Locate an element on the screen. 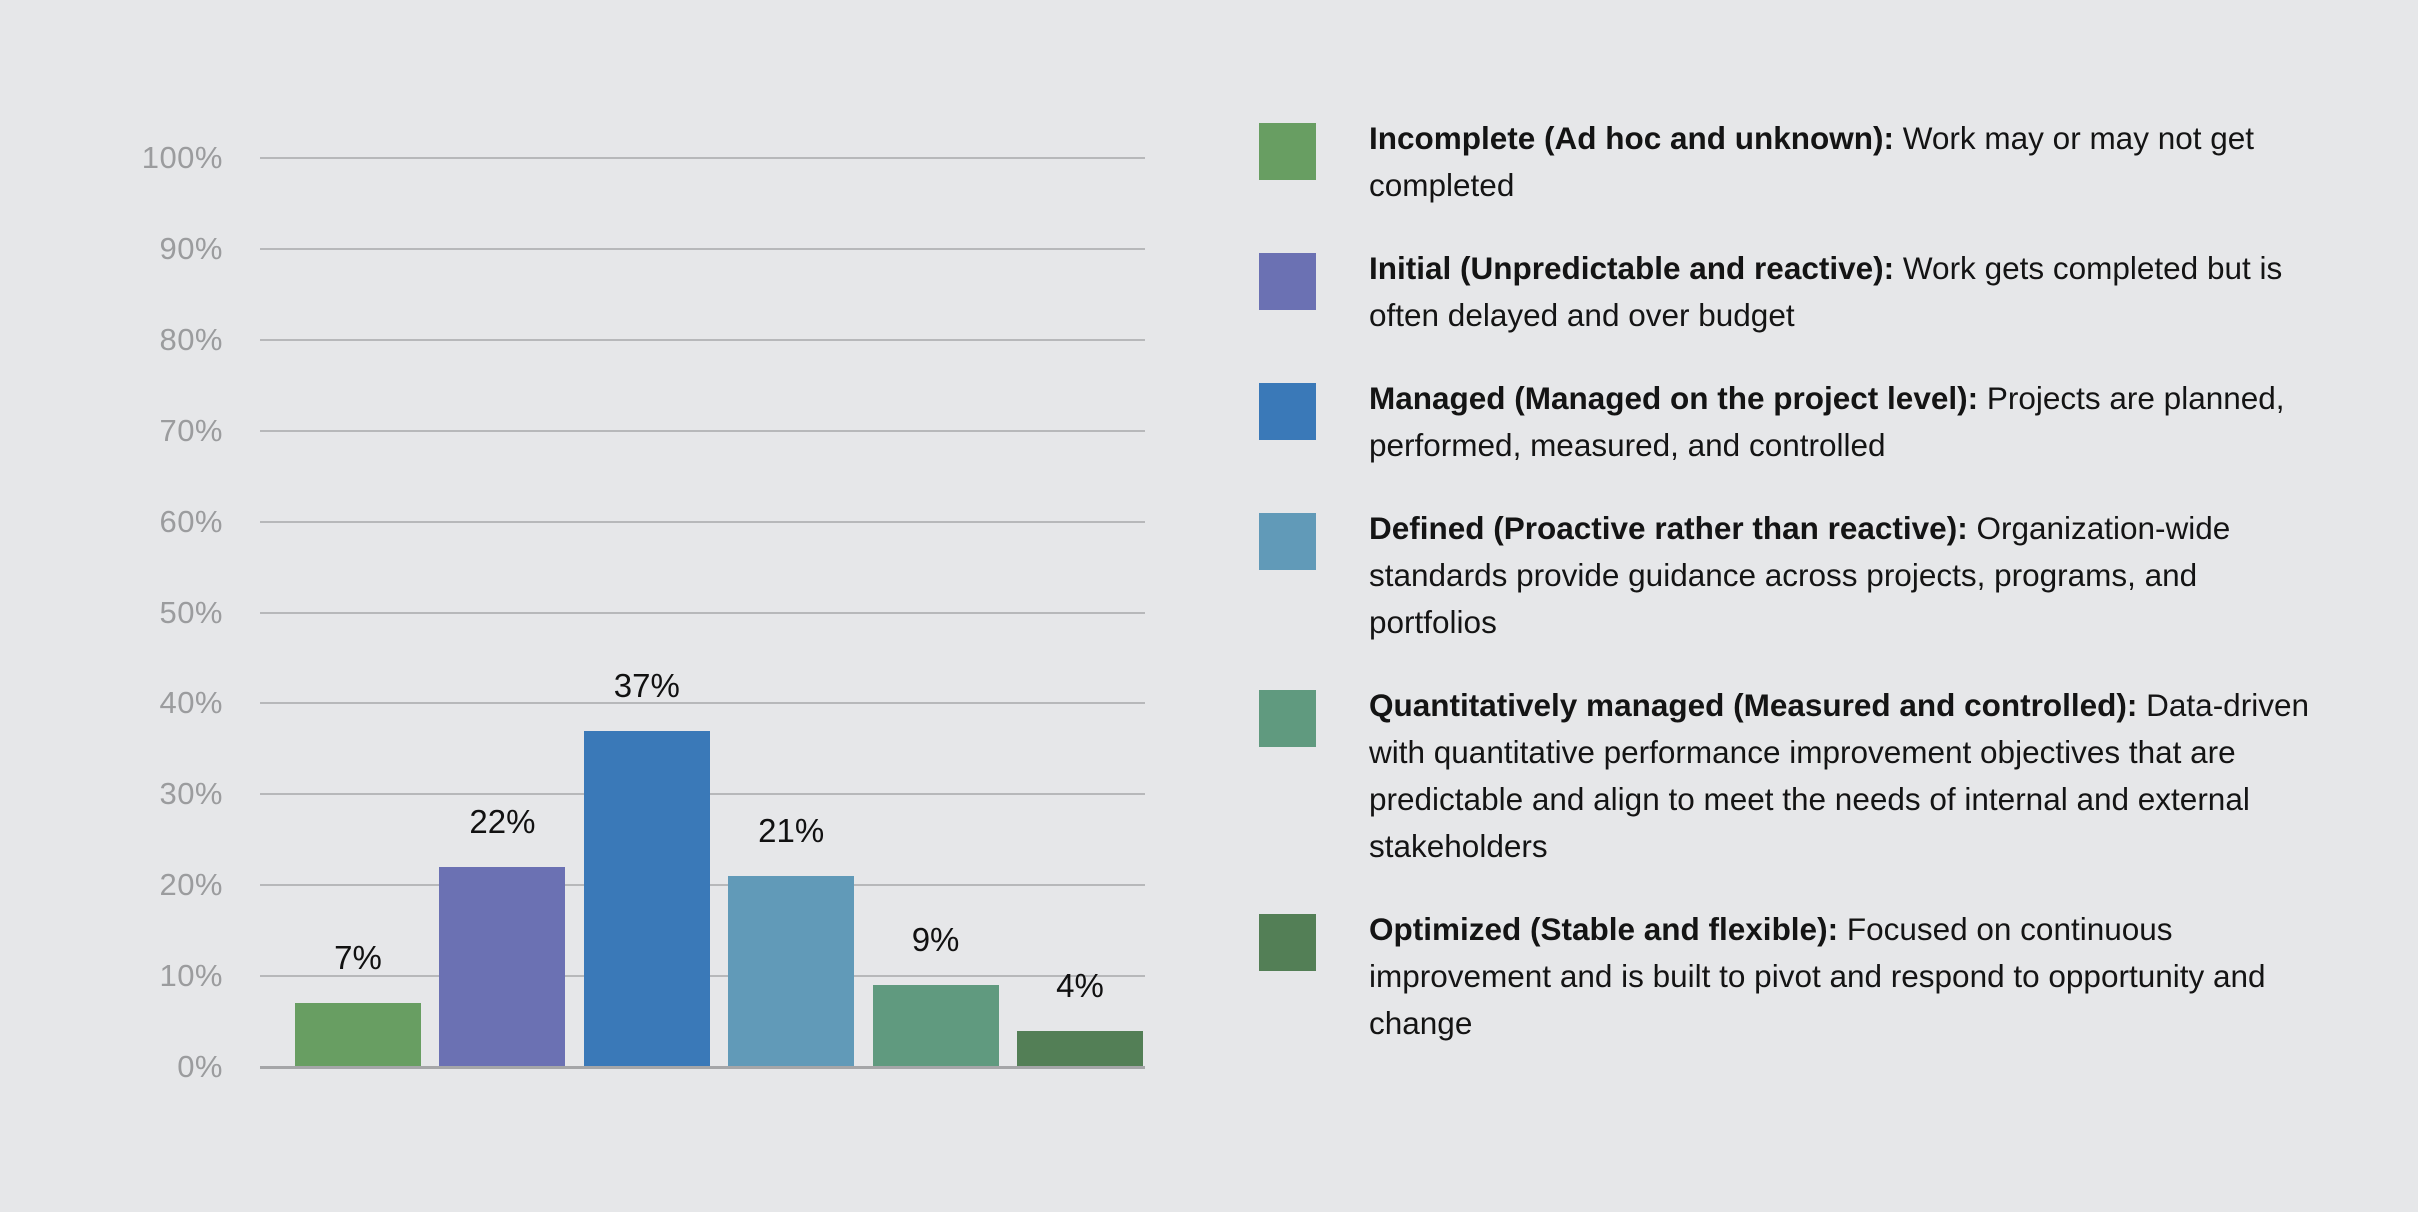 The width and height of the screenshot is (2418, 1212). legend-item-title: Initial (Unpredictable and reactive): is located at coordinates (1632, 268).